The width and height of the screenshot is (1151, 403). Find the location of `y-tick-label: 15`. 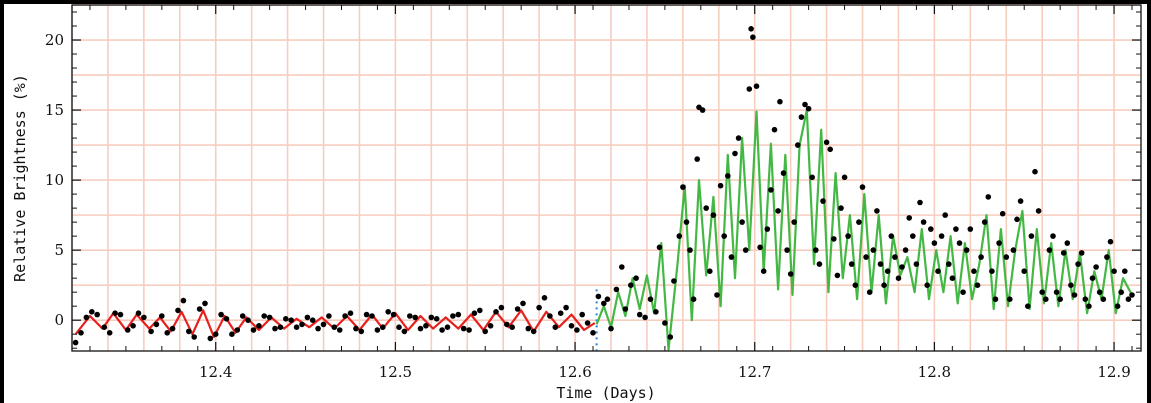

y-tick-label: 15 is located at coordinates (54, 110).